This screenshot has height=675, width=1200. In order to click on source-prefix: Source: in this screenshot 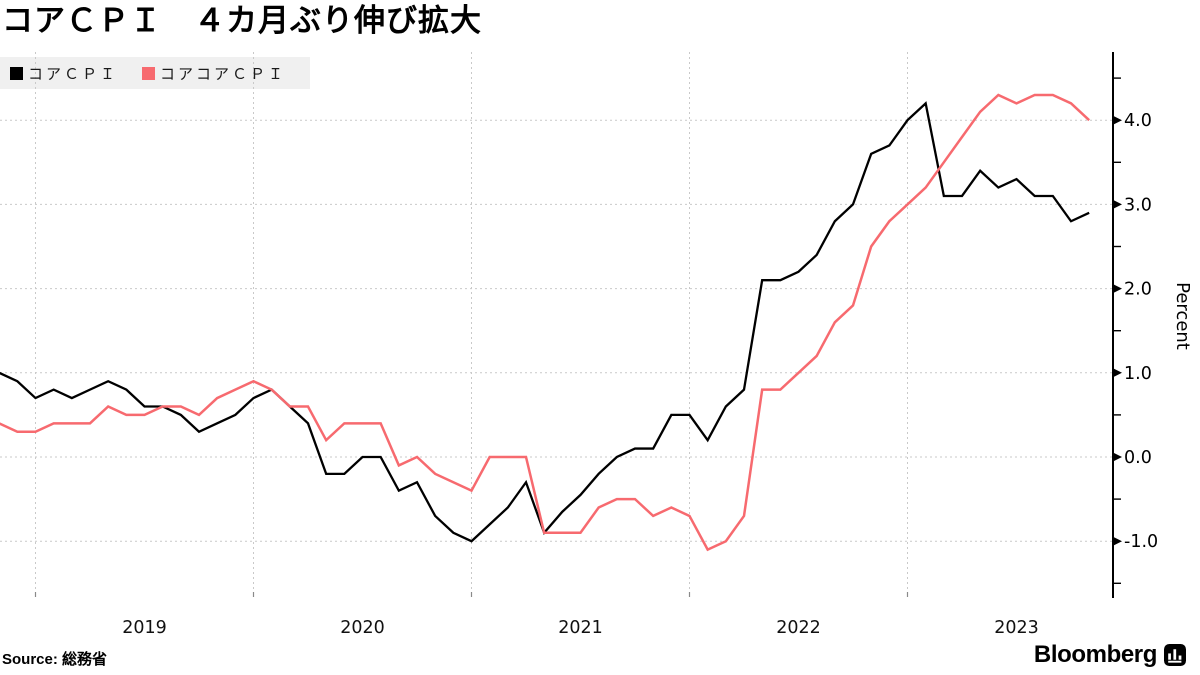, I will do `click(30, 659)`.